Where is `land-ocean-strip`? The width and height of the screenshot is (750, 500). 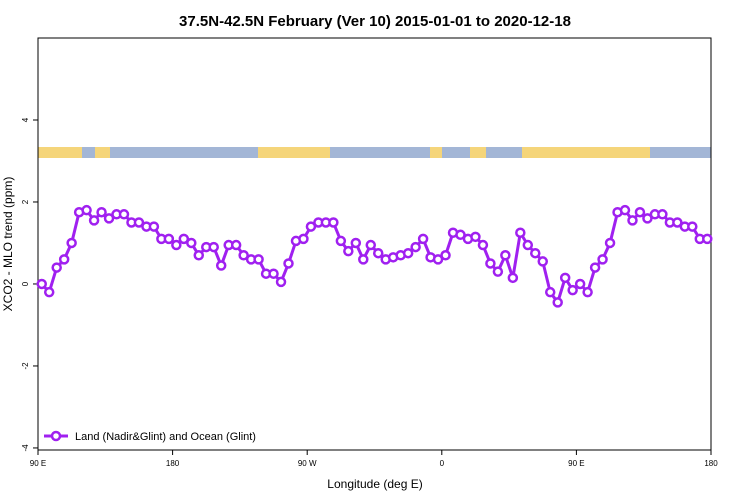 land-ocean-strip is located at coordinates (374, 152).